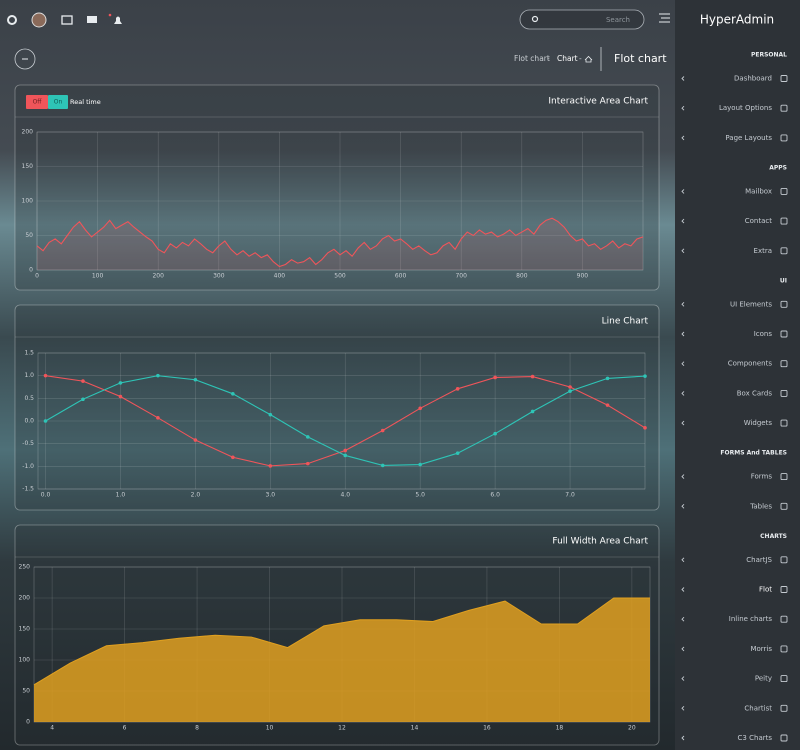 Image resolution: width=800 pixels, height=750 pixels. What do you see at coordinates (750, 364) in the screenshot?
I see `menu-item: Components` at bounding box center [750, 364].